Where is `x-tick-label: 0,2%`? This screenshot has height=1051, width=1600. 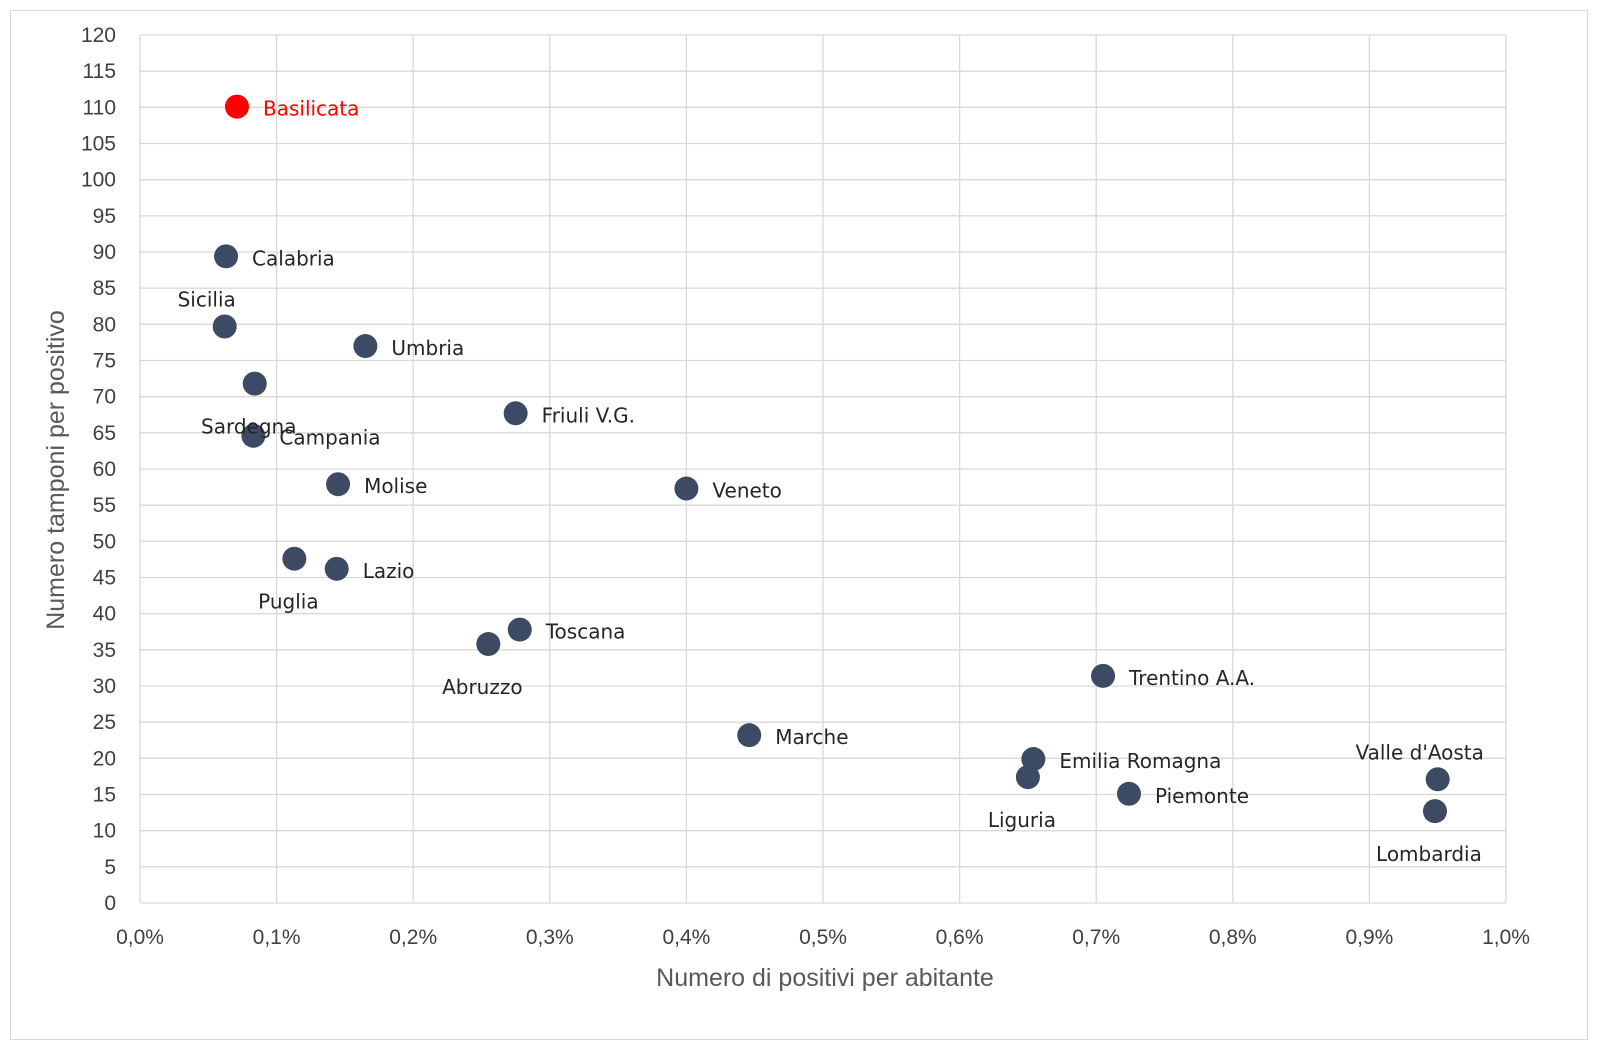 x-tick-label: 0,2% is located at coordinates (413, 937).